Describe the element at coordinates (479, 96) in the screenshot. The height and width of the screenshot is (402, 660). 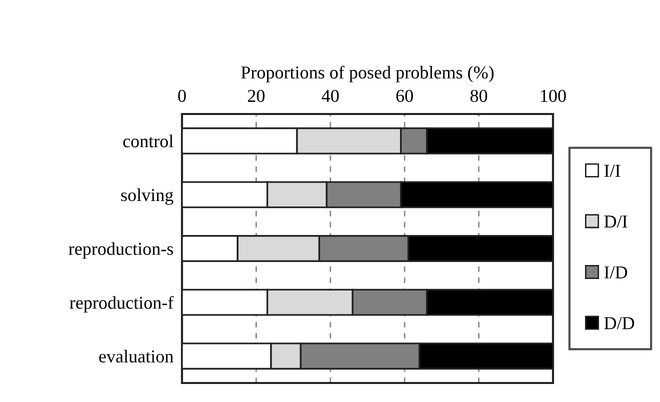
I see `x-tick-label: 80` at that location.